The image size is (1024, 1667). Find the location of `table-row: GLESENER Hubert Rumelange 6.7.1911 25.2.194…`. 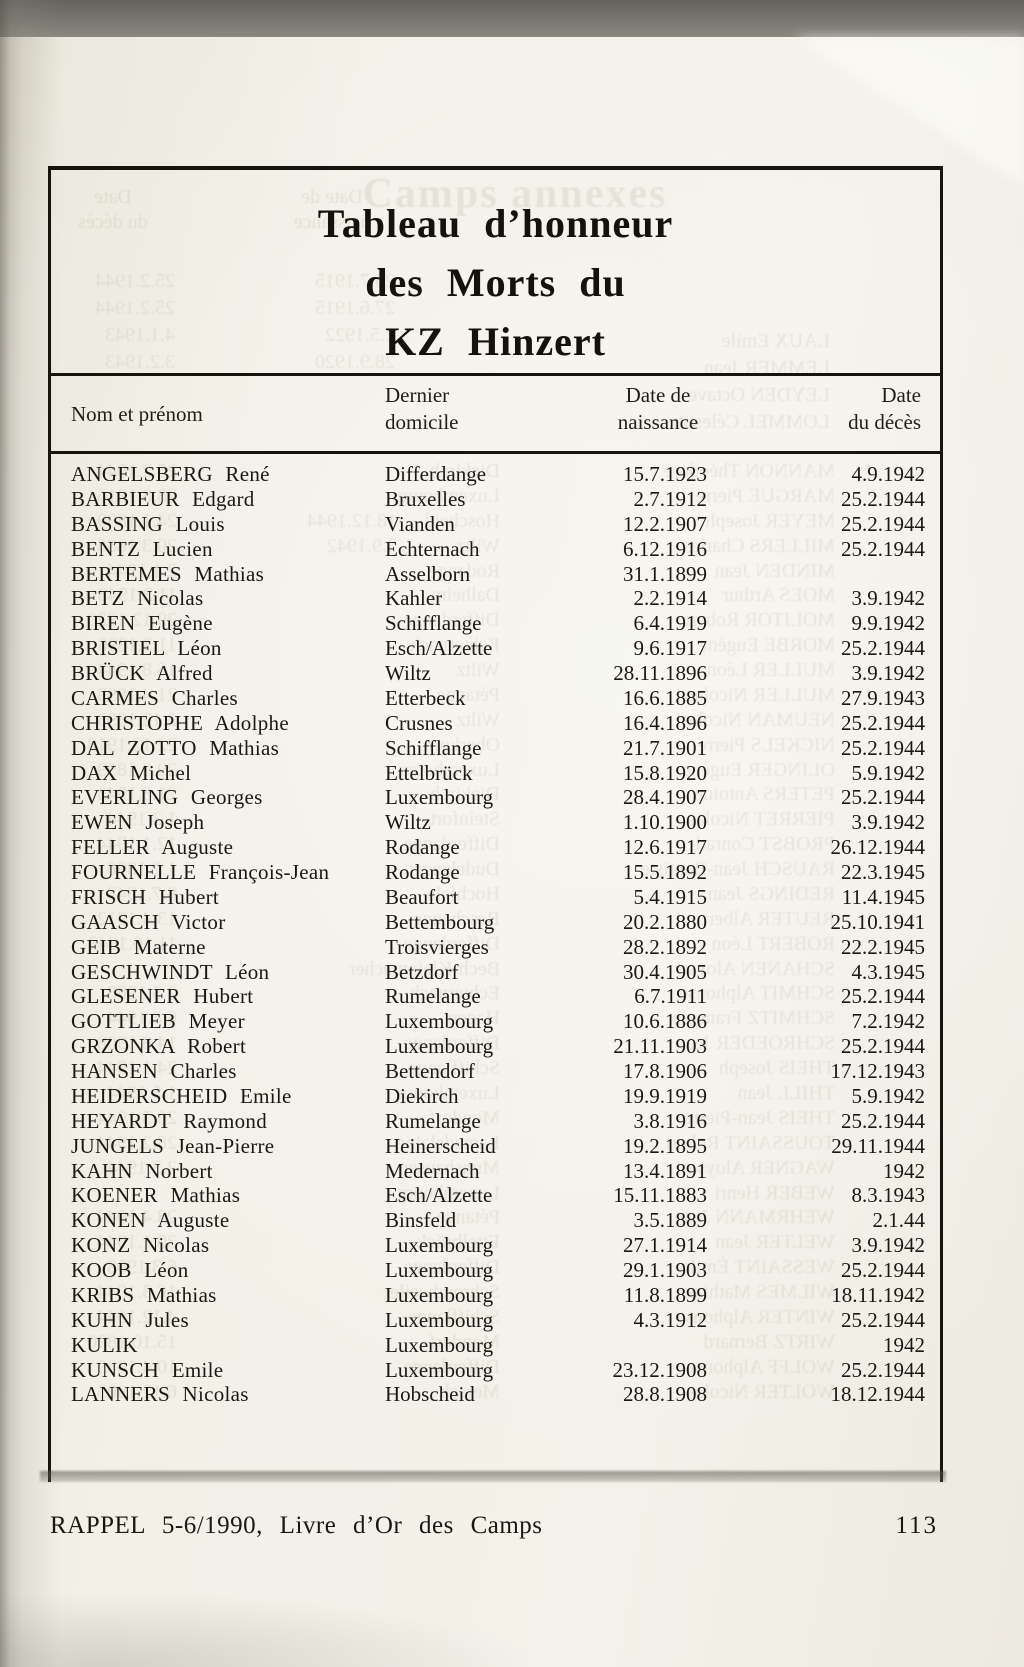

table-row: GLESENER Hubert Rumelange 6.7.1911 25.2.194… is located at coordinates (495, 996).